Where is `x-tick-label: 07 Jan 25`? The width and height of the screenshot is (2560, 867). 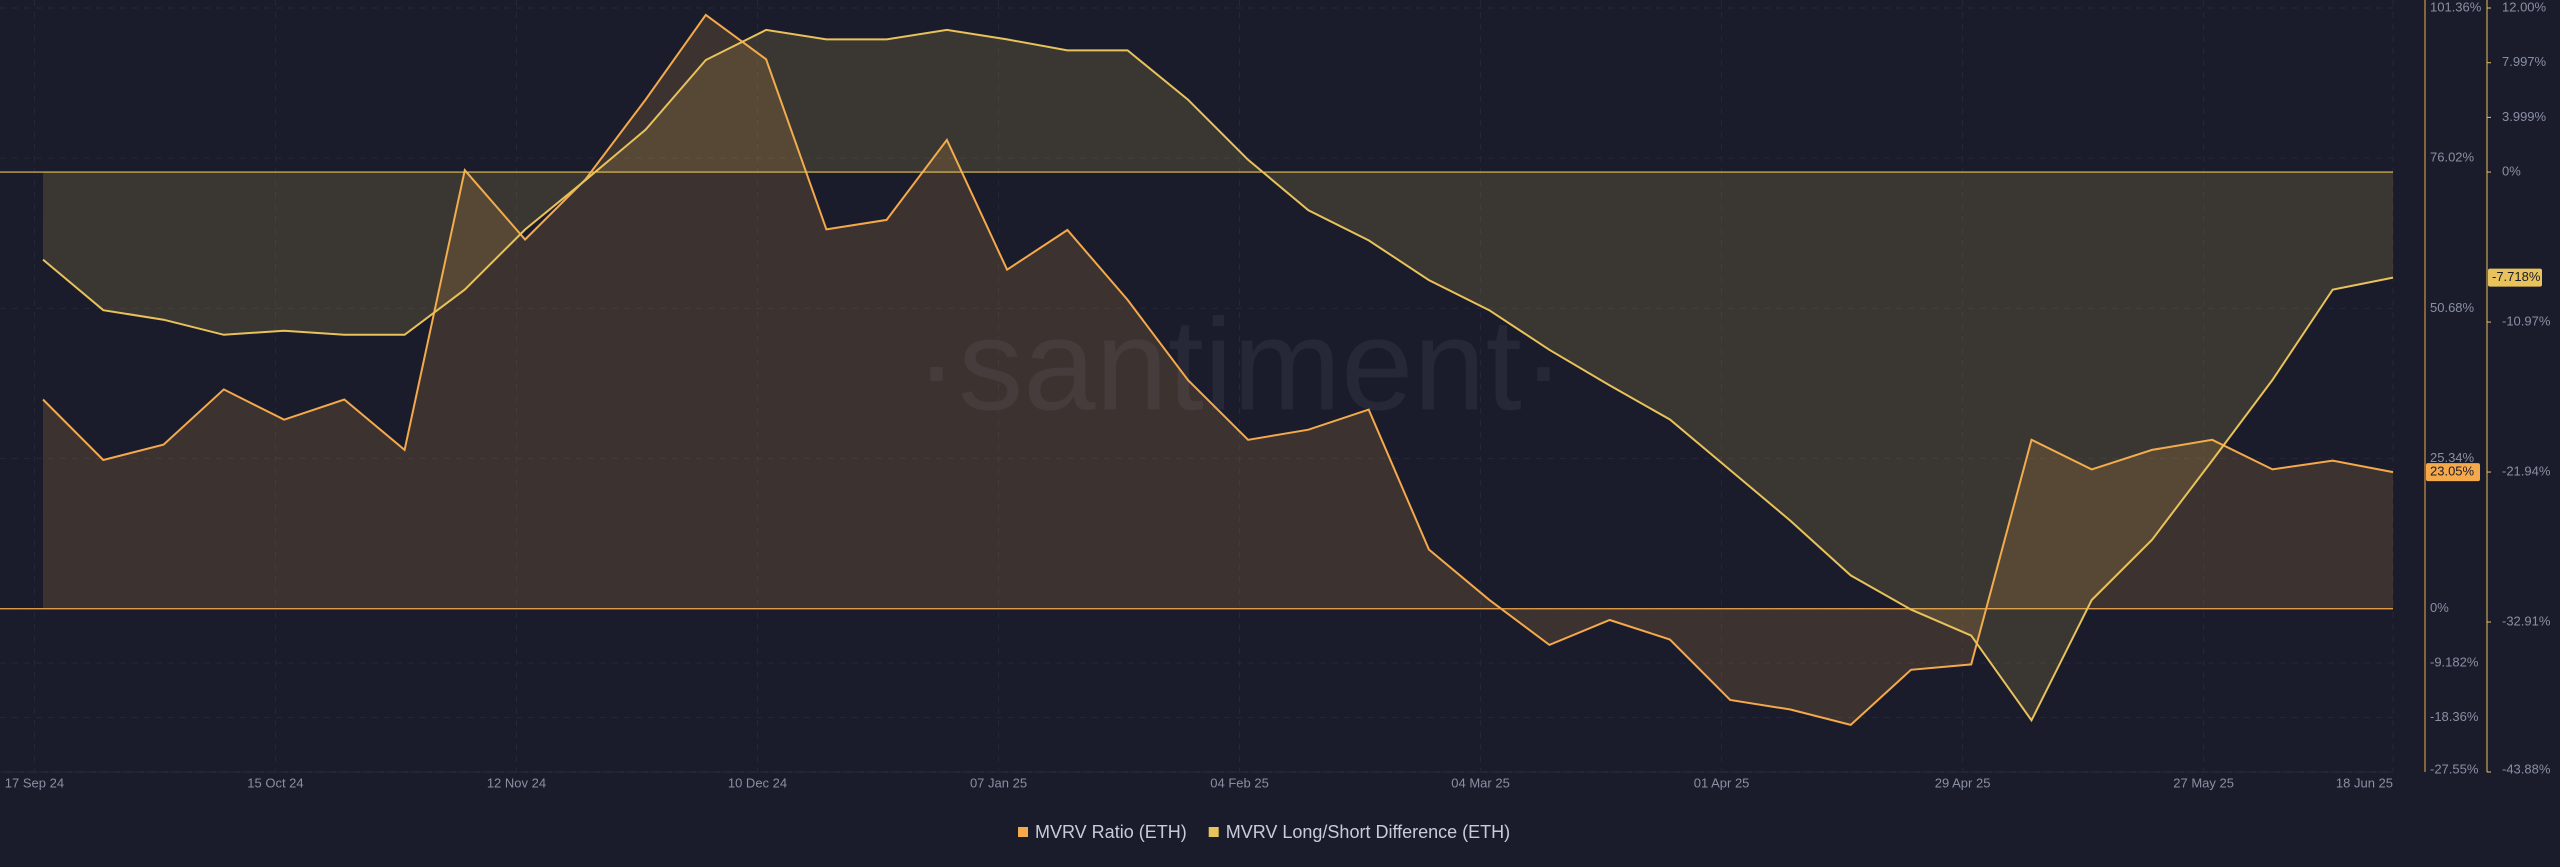 x-tick-label: 07 Jan 25 is located at coordinates (998, 782).